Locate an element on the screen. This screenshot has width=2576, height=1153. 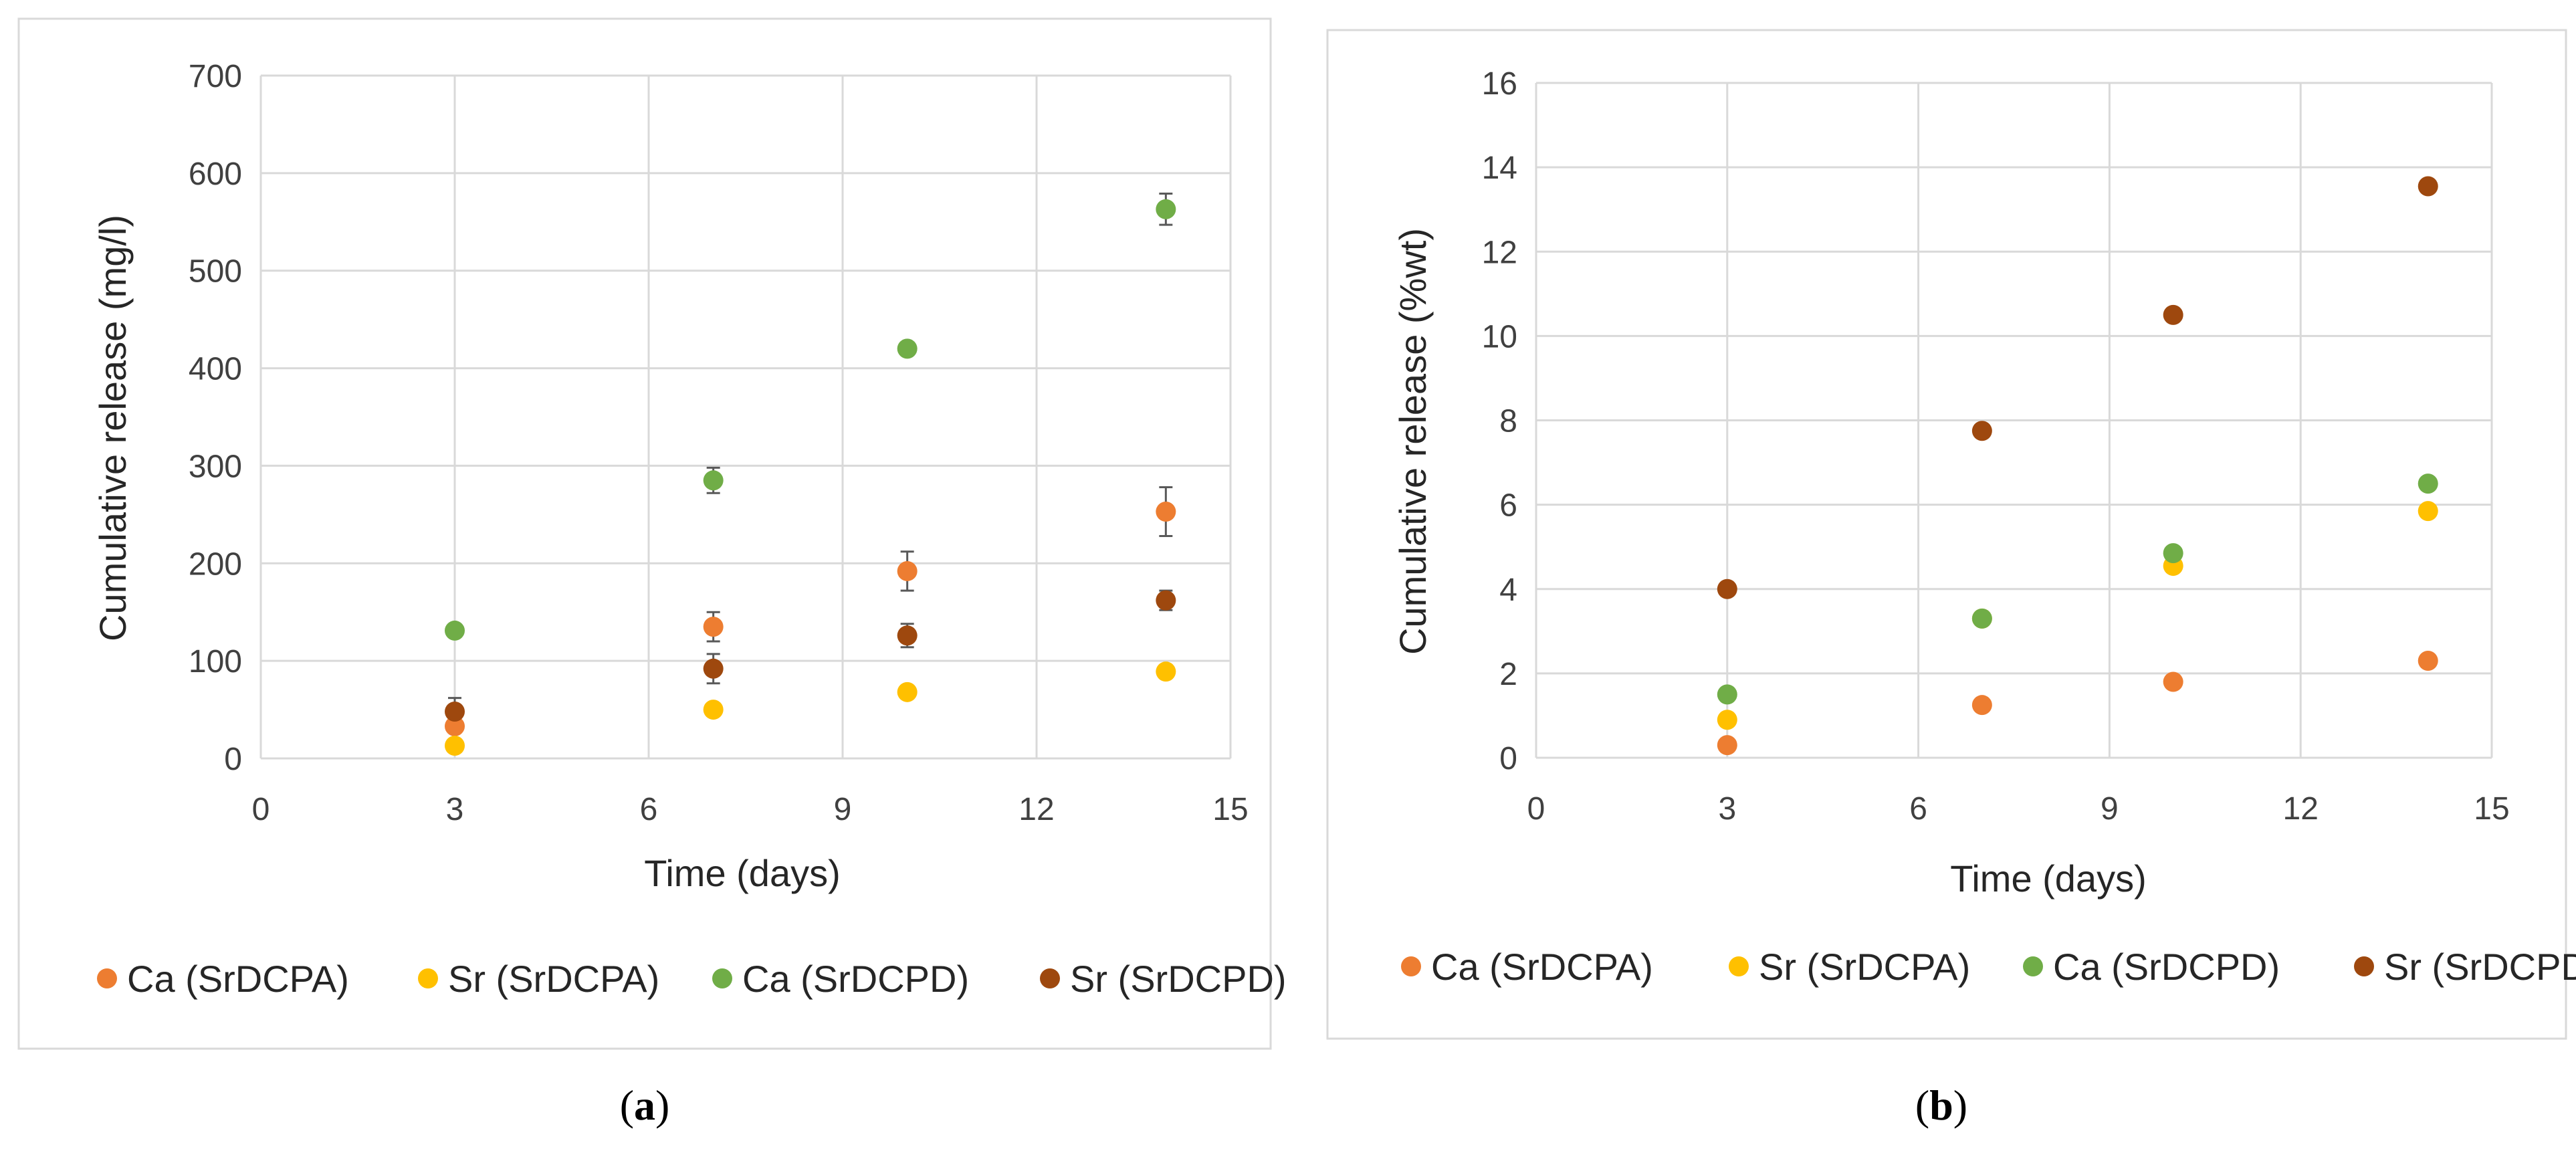
panel-b-legend-label: Ca (SrDCPD) is located at coordinates (2166, 967).